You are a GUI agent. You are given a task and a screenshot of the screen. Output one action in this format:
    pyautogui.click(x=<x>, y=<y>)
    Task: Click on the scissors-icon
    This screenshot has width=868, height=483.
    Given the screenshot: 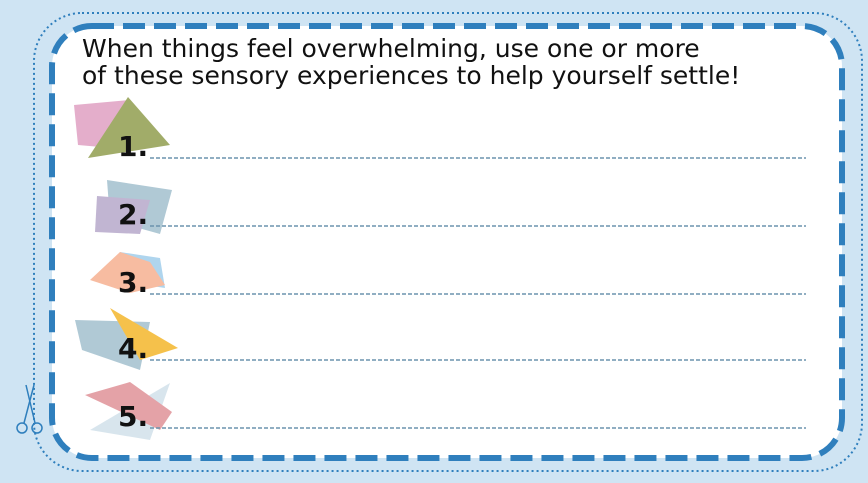 What is the action you would take?
    pyautogui.click(x=29, y=409)
    